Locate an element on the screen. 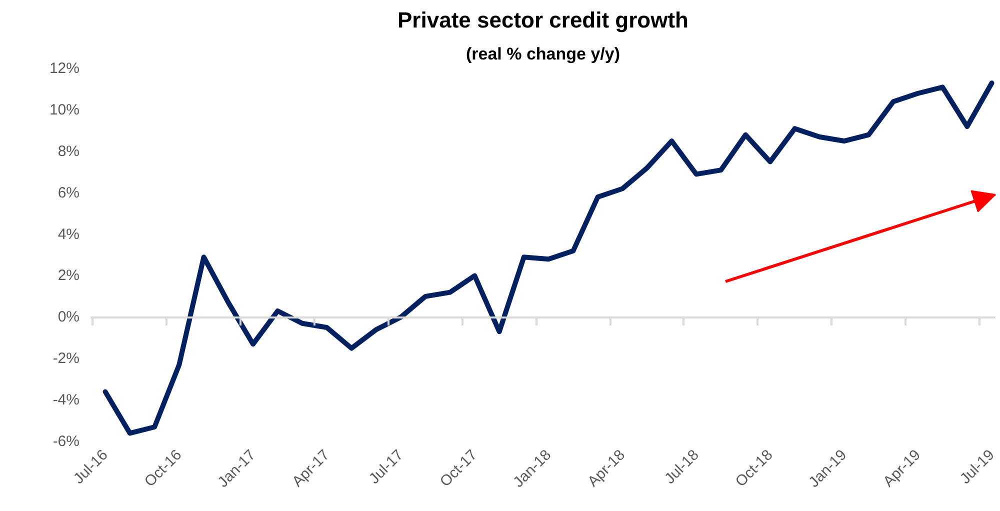 The image size is (1000, 511). y-tick-label: 10% is located at coordinates (64, 109).